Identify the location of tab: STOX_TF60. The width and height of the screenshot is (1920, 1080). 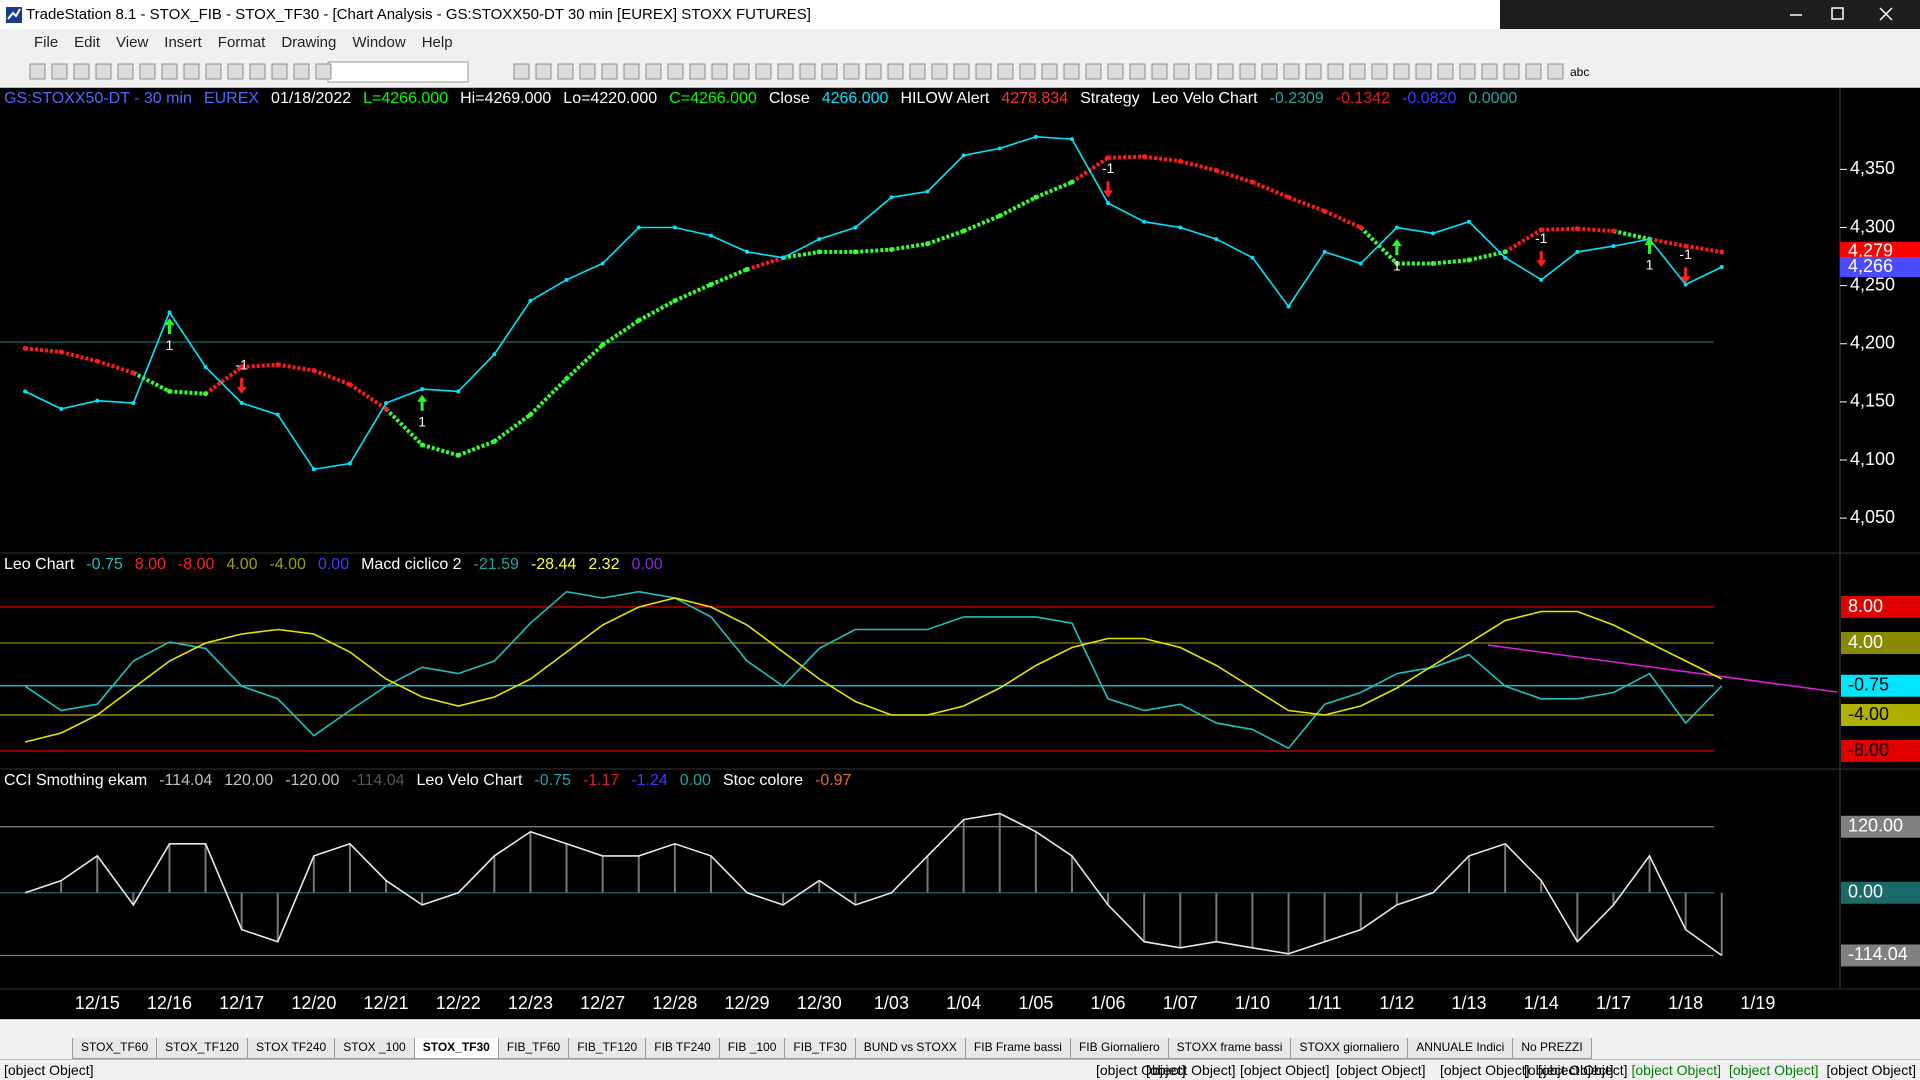
(115, 1048).